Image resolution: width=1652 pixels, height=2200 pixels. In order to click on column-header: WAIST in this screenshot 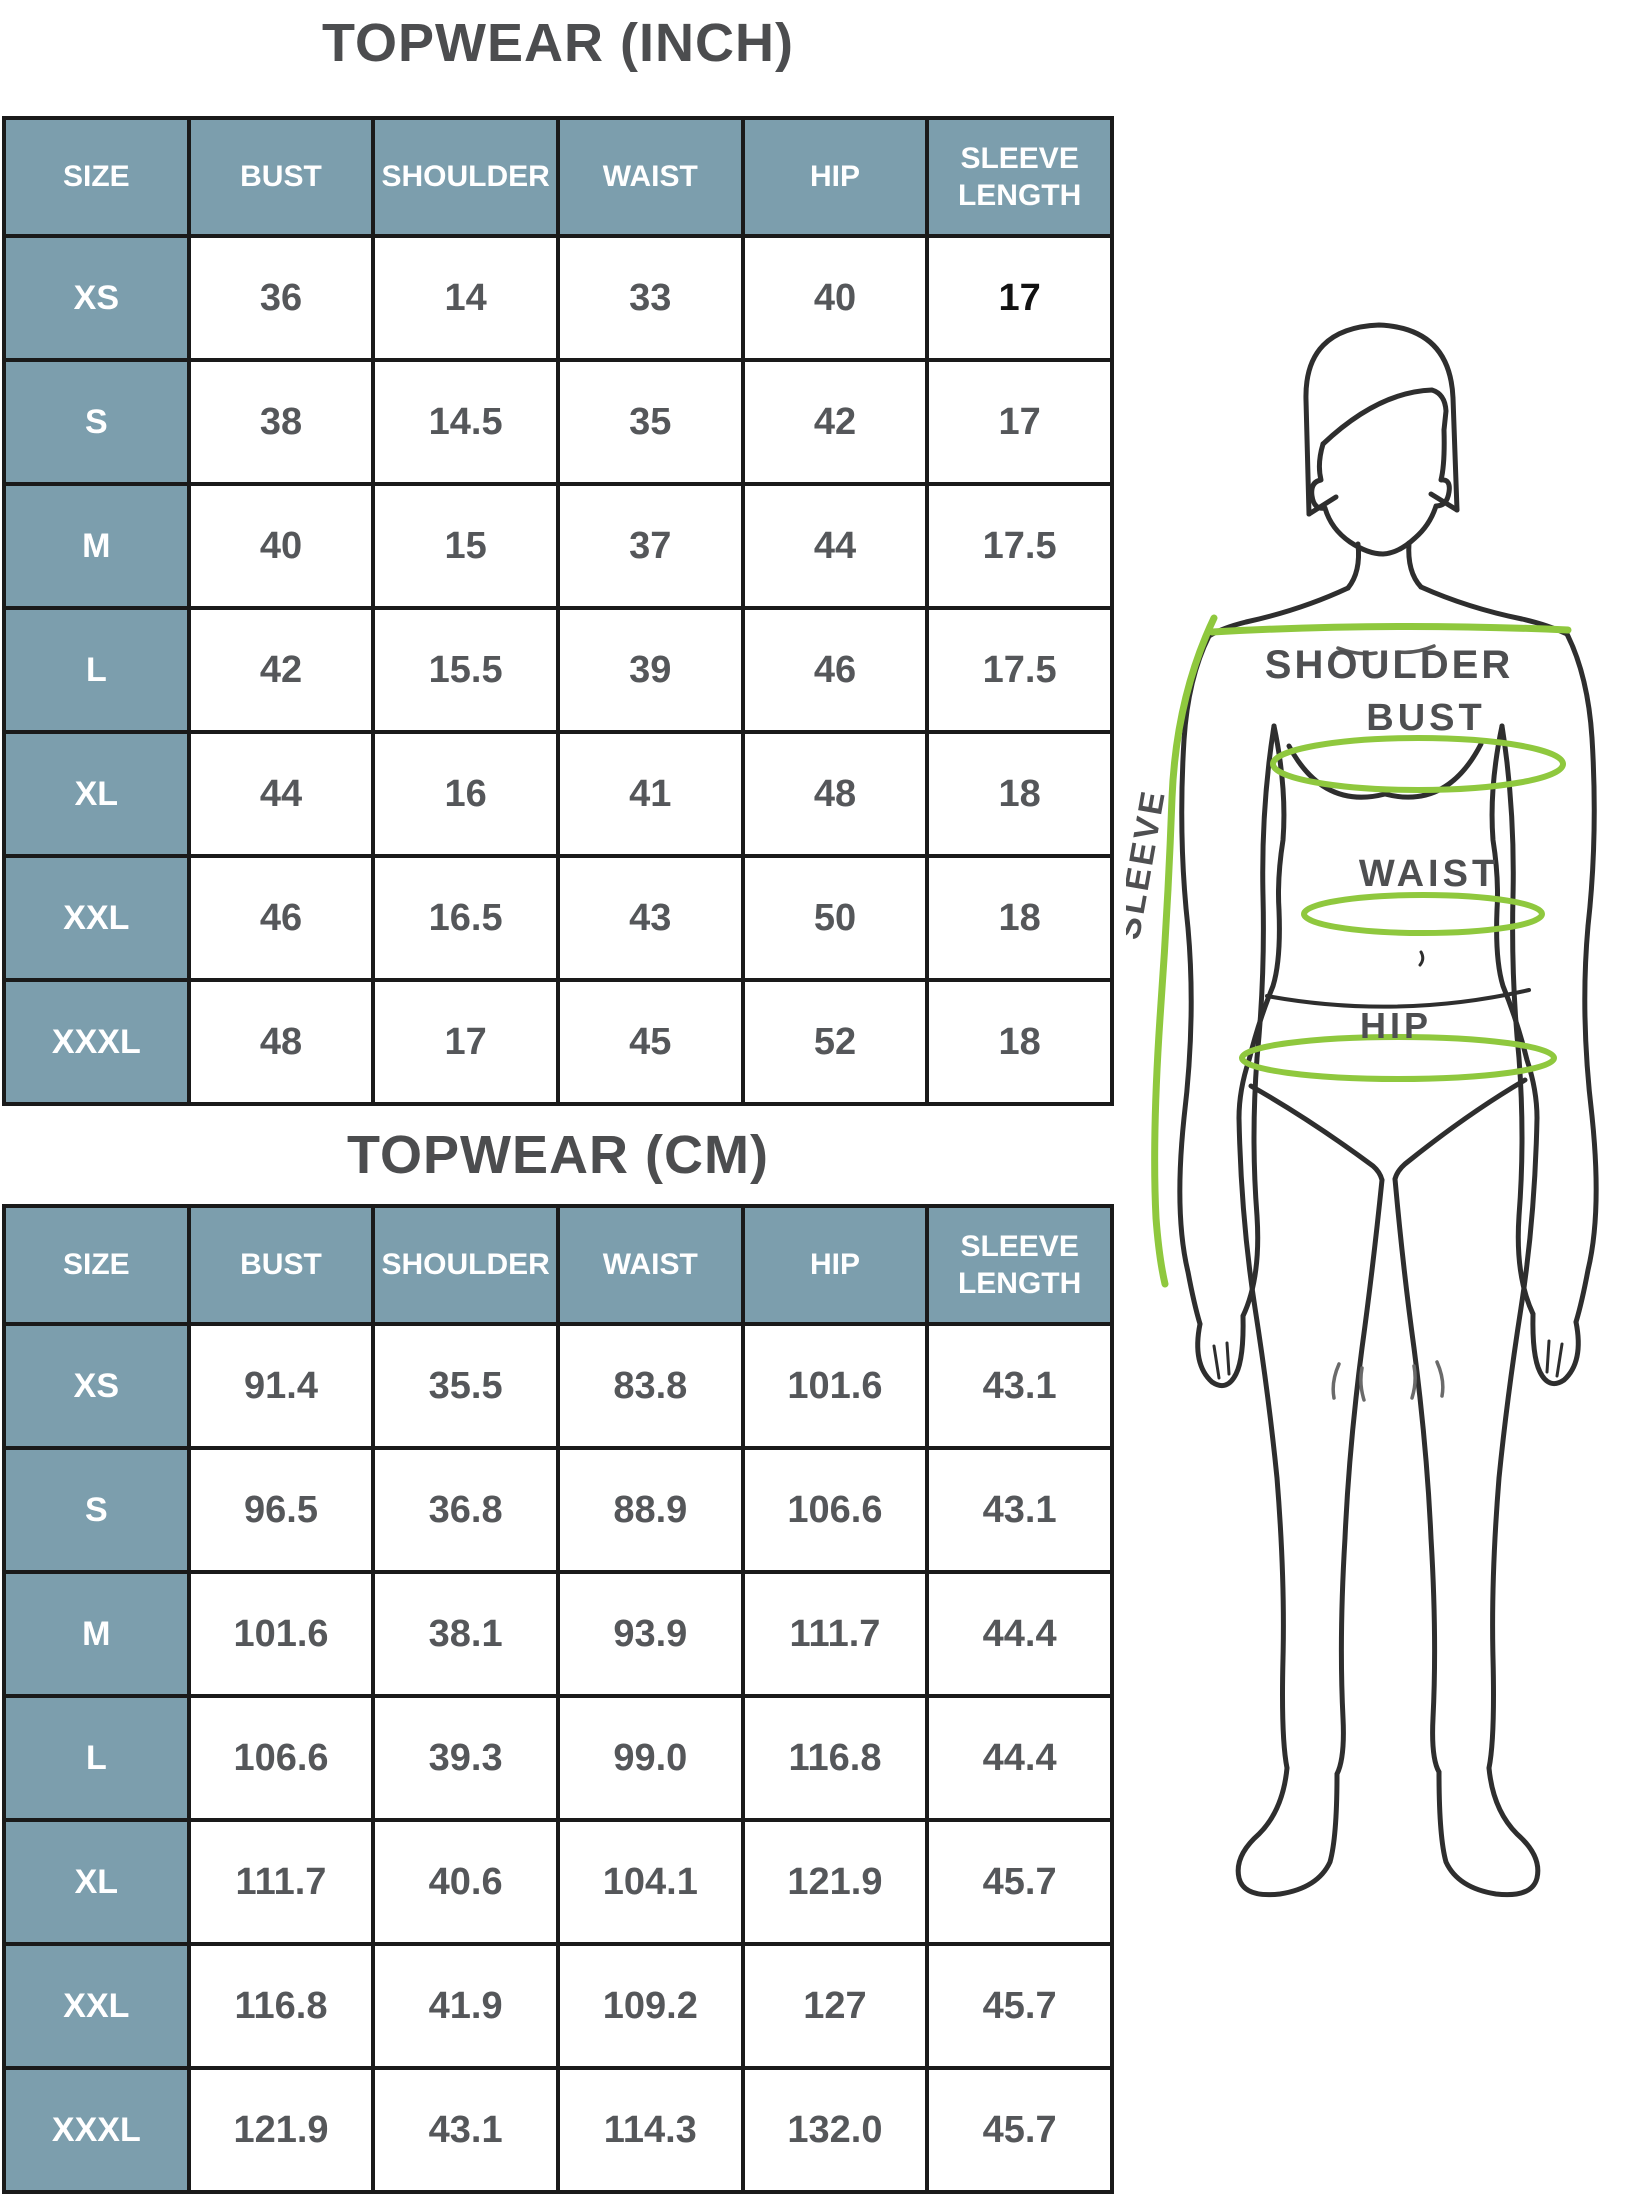, I will do `click(650, 1265)`.